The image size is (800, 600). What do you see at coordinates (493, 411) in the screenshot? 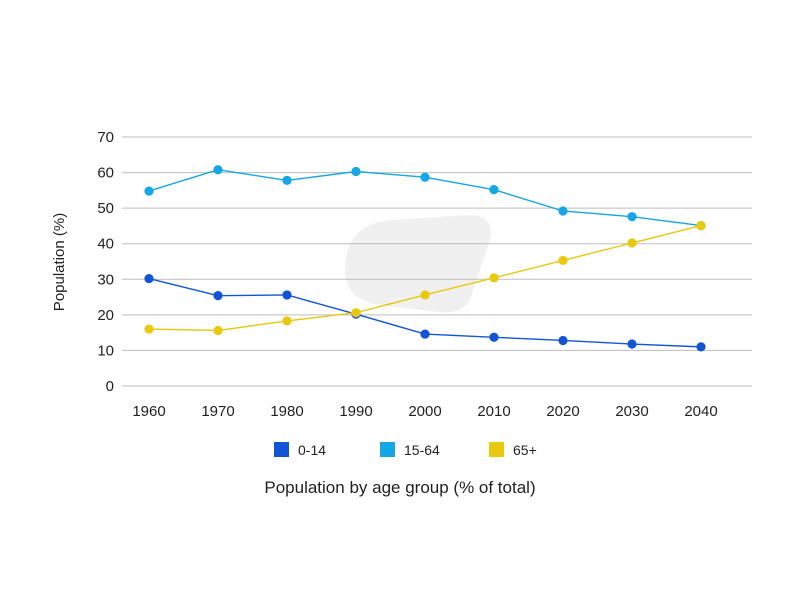
I see `x-tick-label-2010: 2010` at bounding box center [493, 411].